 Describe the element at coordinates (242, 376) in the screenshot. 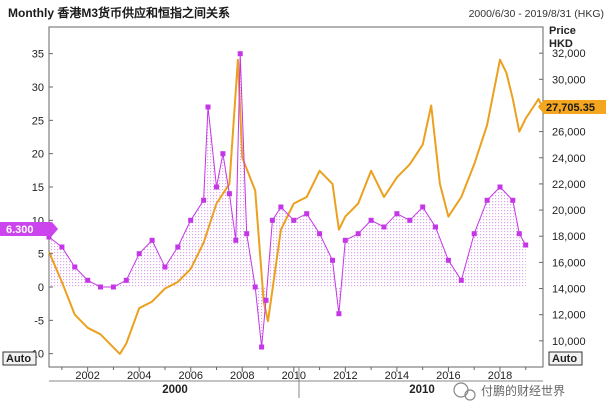

I see `x-tick-label: 2008` at that location.